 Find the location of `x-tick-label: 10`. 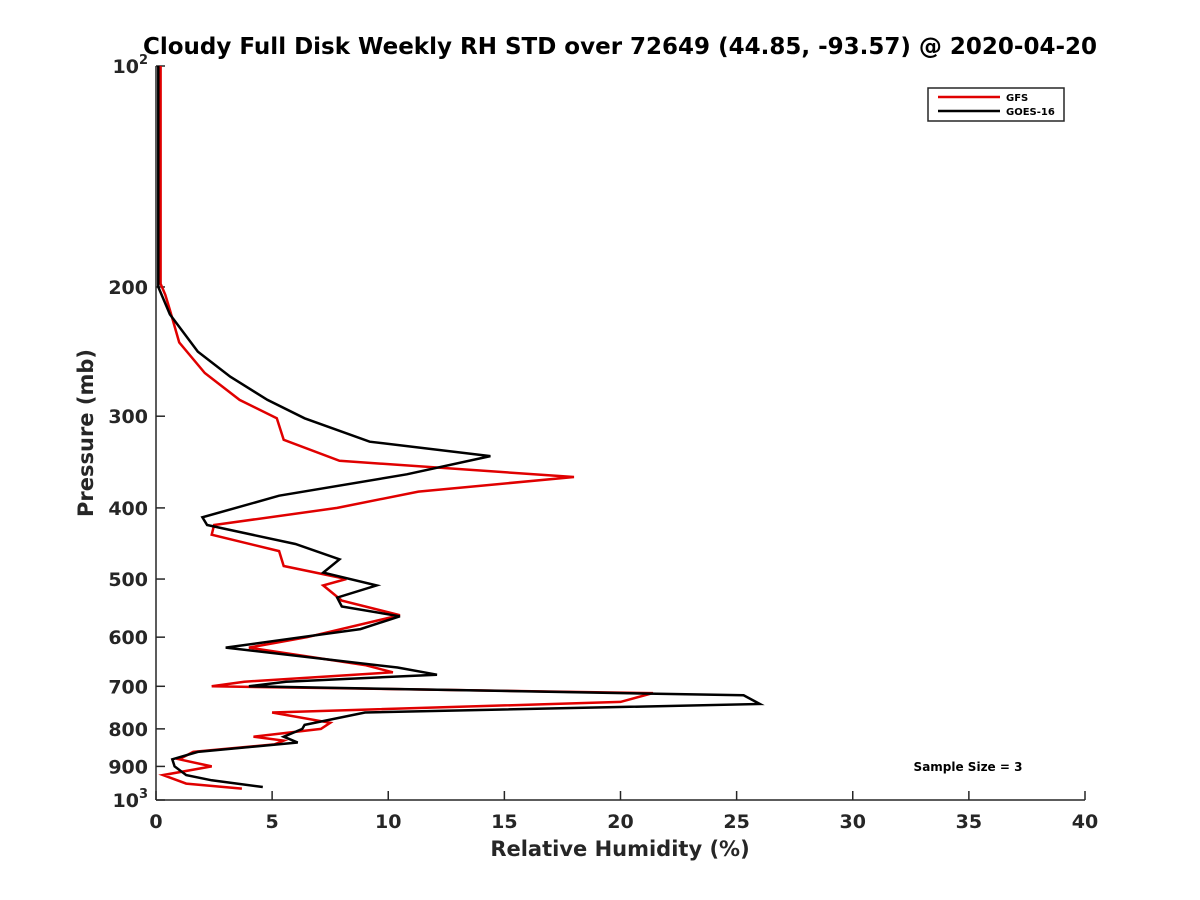

x-tick-label: 10 is located at coordinates (388, 822).